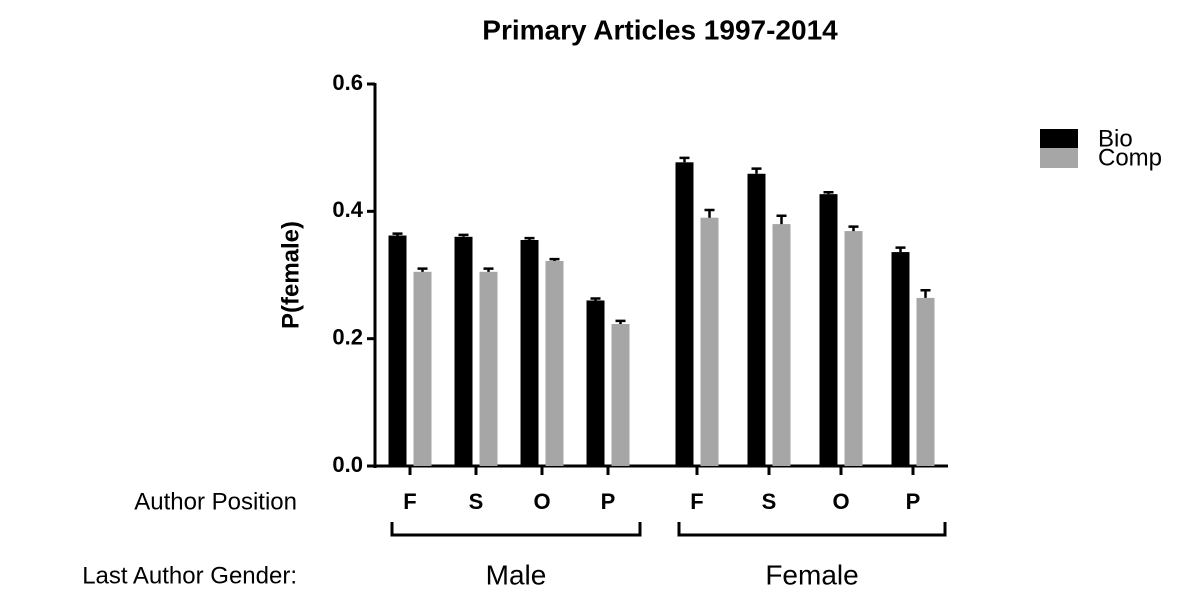  I want to click on y-axis-label: P(female), so click(290, 275).